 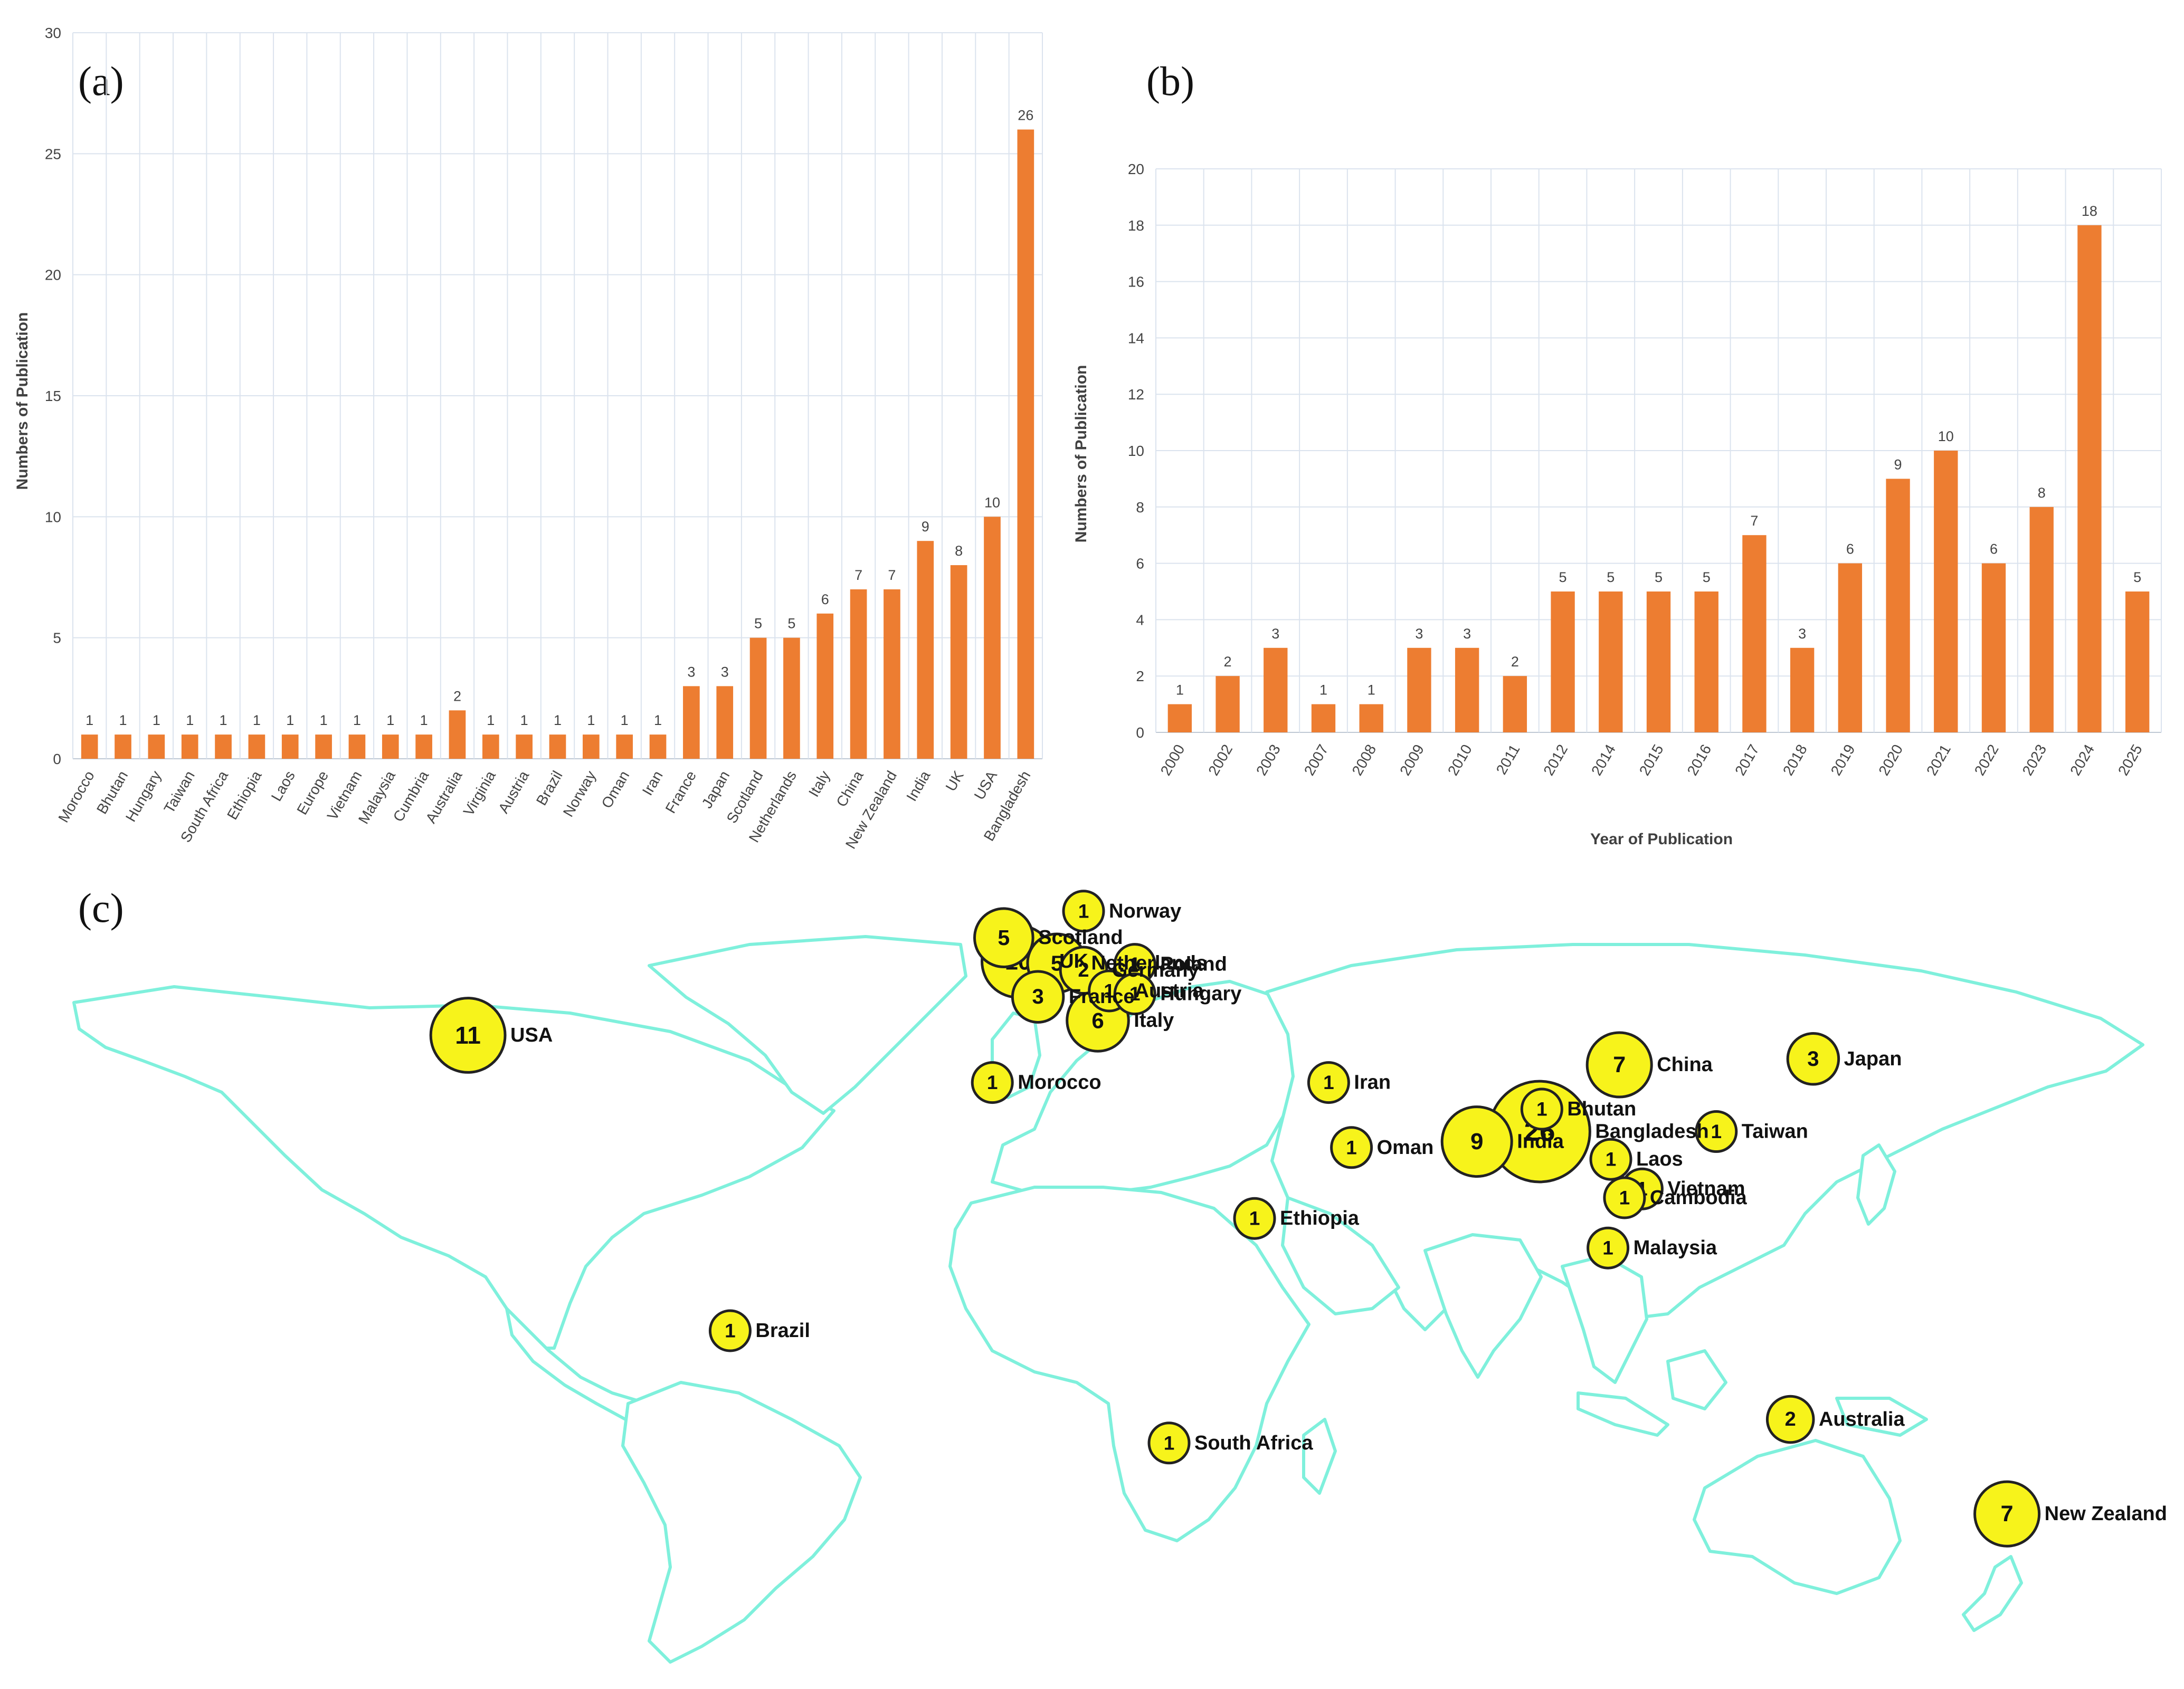 What do you see at coordinates (819, 784) in the screenshot?
I see `x-tick-label-italy: Italy` at bounding box center [819, 784].